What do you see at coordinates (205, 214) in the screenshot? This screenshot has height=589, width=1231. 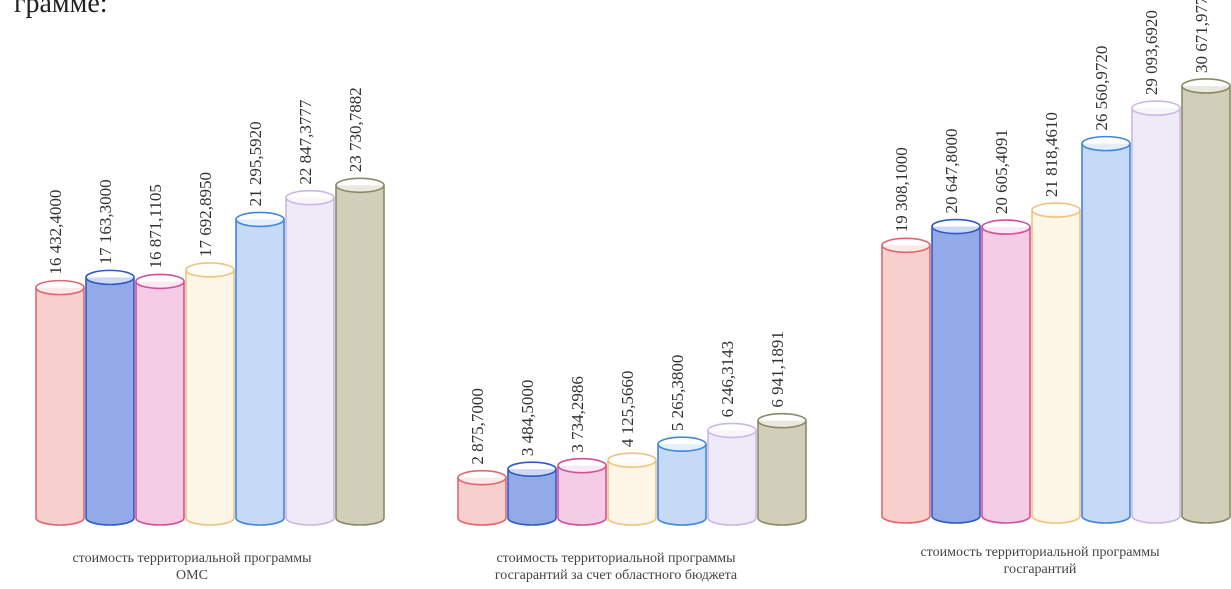 I see `bar-value-label: 17 692,8950` at bounding box center [205, 214].